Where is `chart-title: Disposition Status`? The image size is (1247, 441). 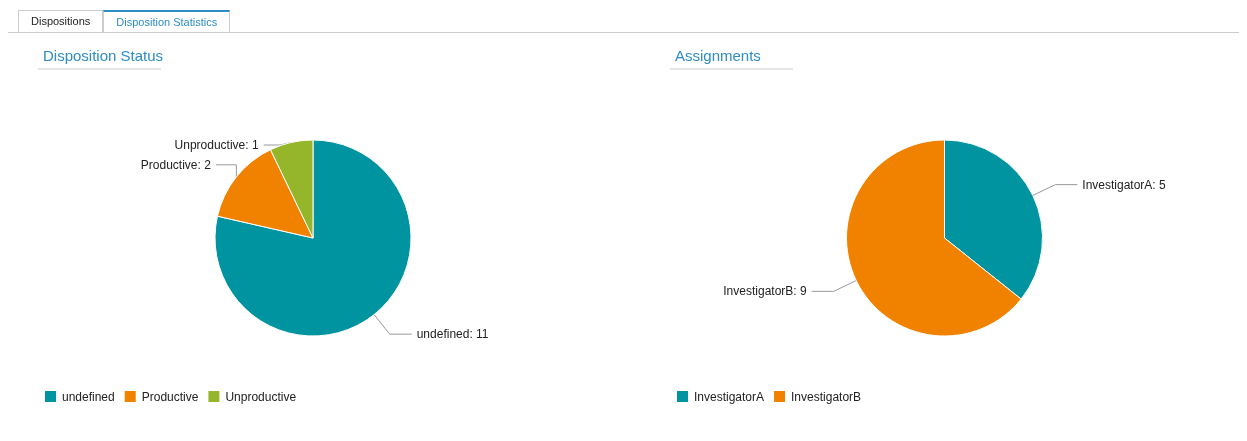
chart-title: Disposition Status is located at coordinates (103, 55).